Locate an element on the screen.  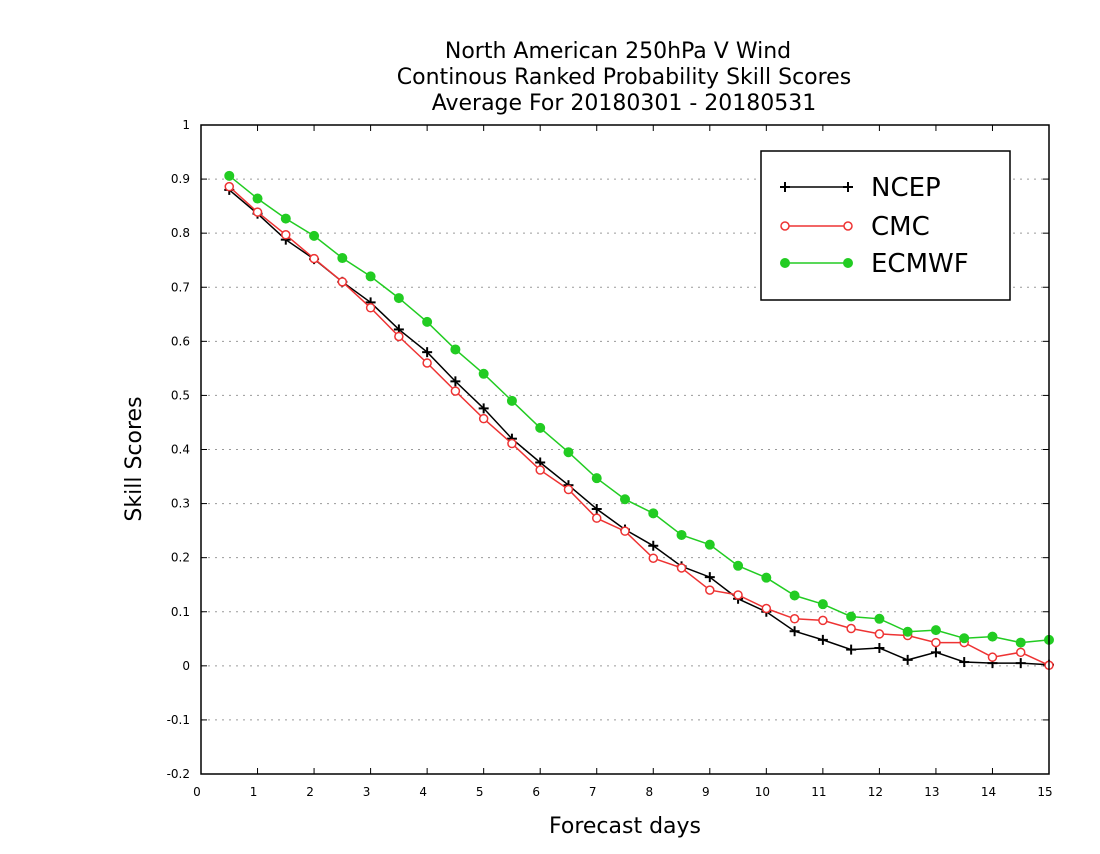
x-tick-label: 9 is located at coordinates (706, 792).